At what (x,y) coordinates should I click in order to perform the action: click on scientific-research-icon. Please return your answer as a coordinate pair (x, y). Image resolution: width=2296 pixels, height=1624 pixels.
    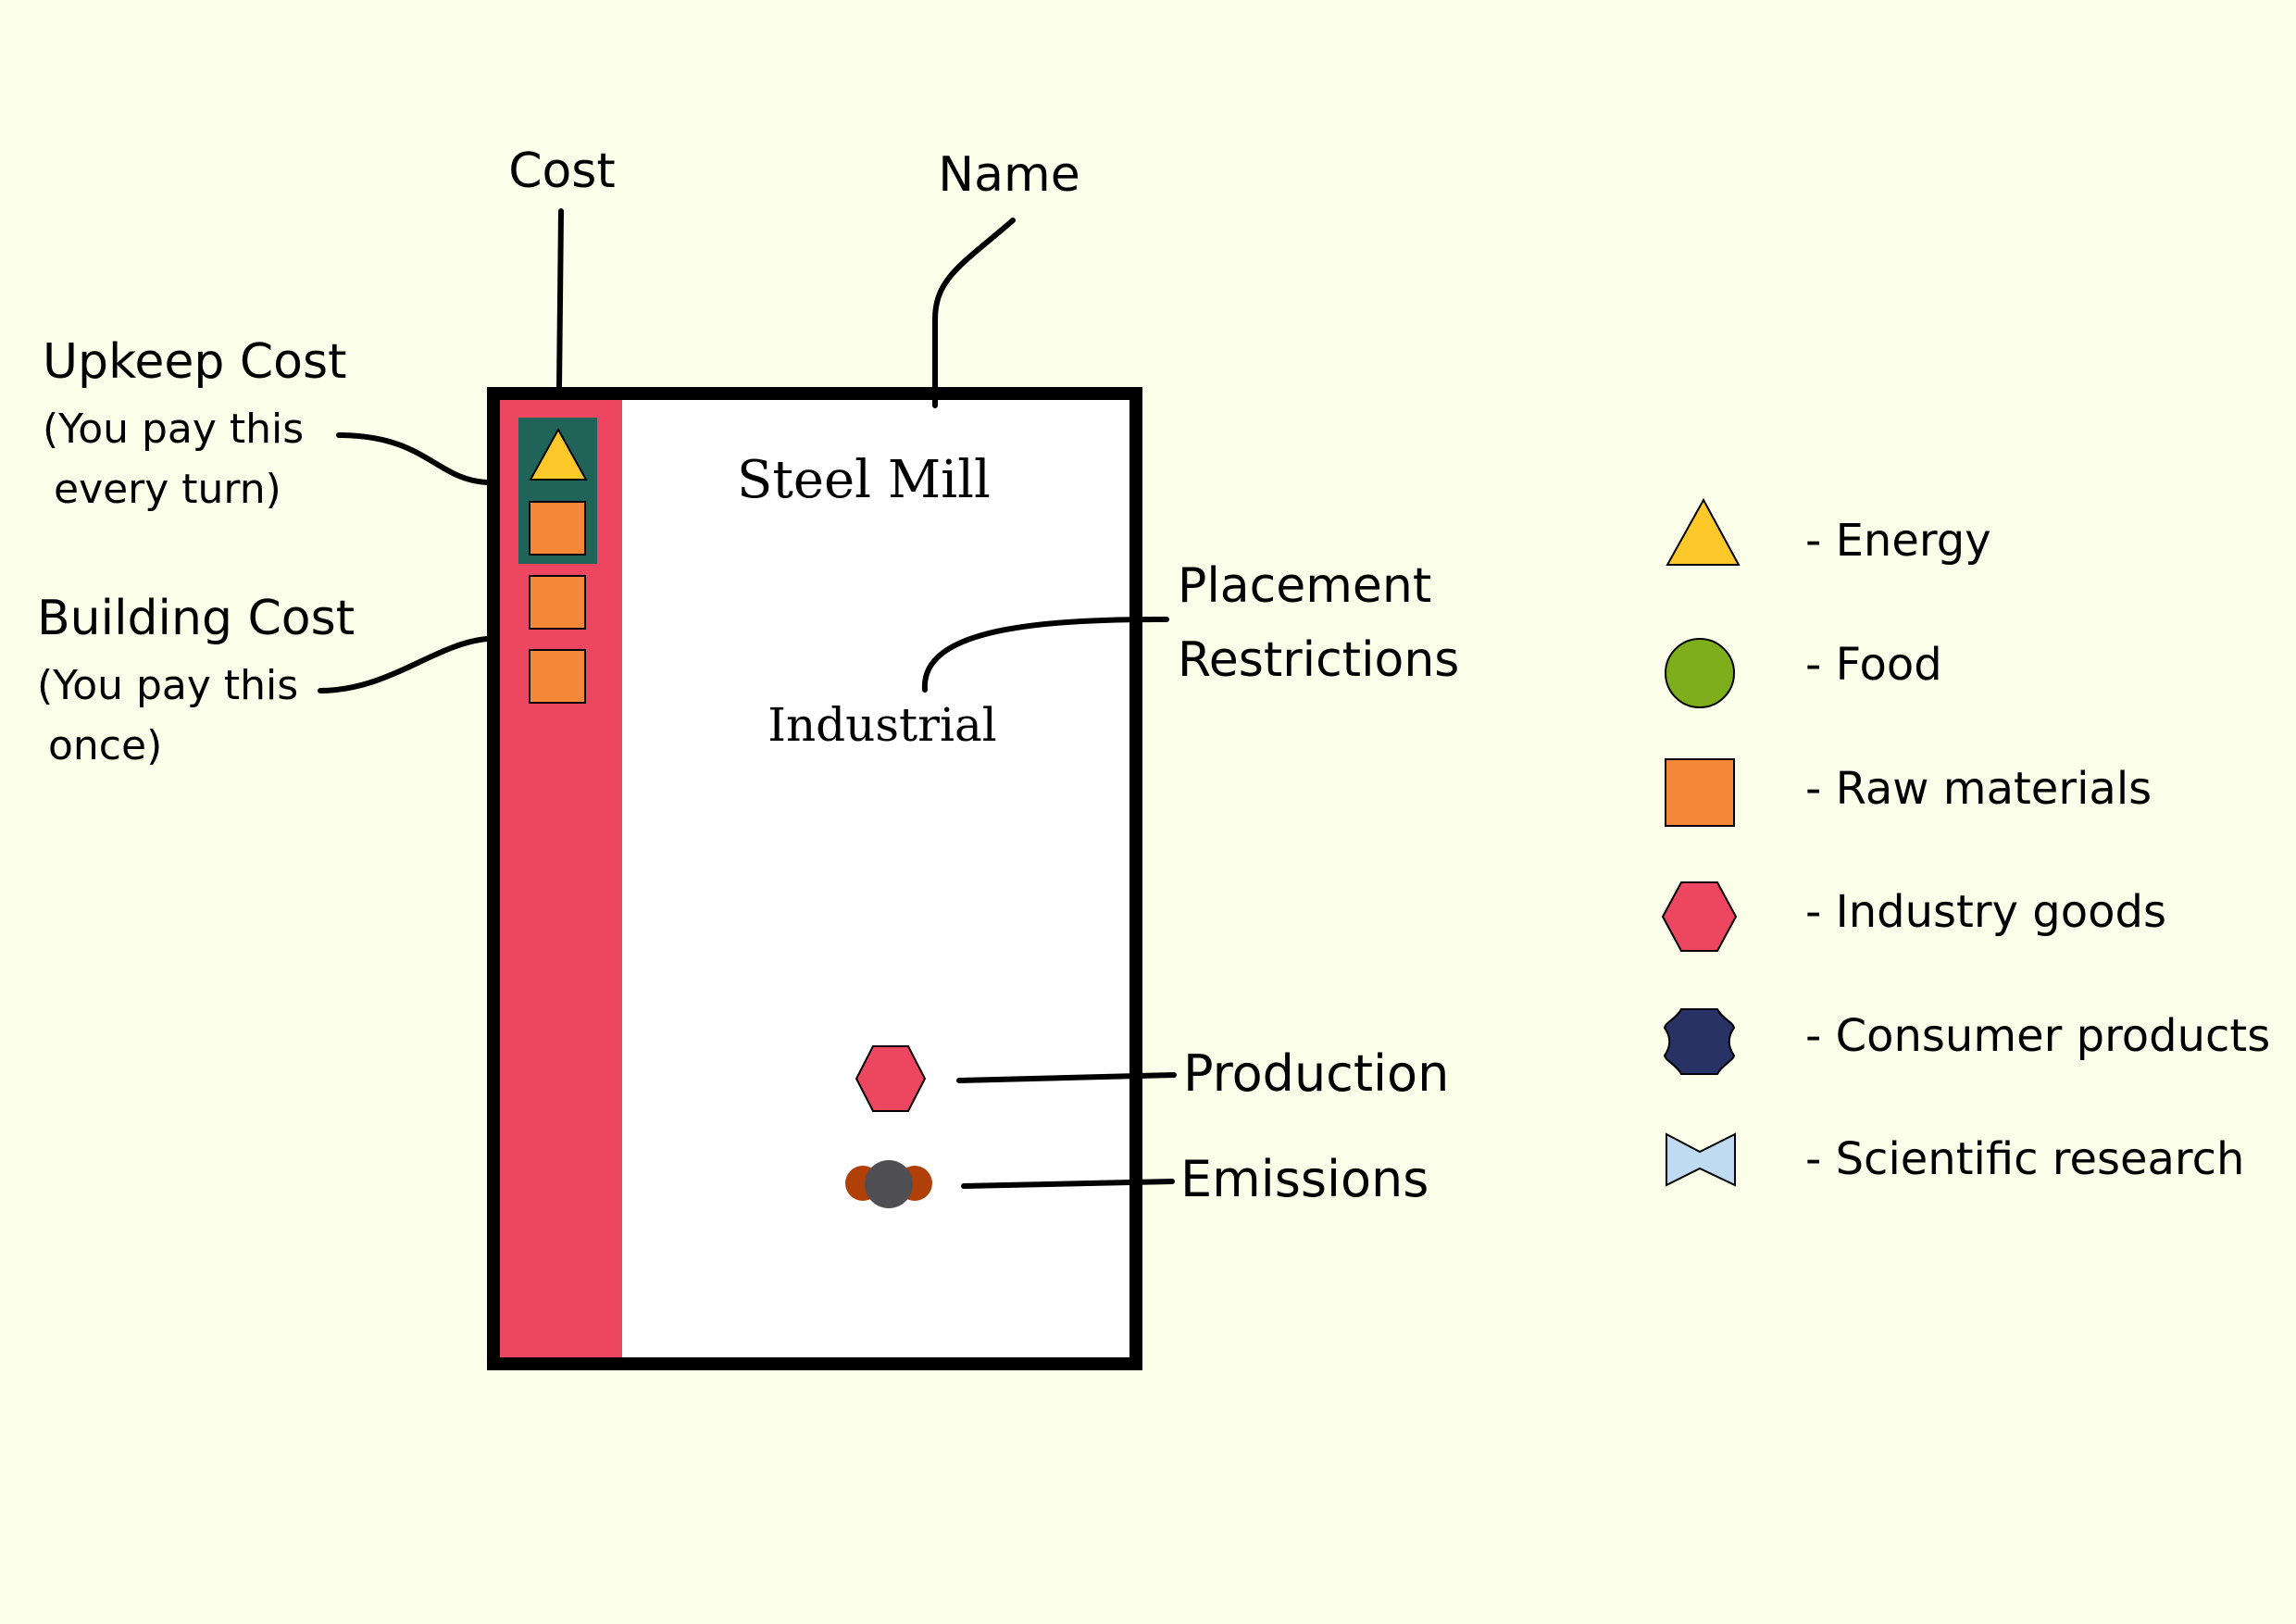
    Looking at the image, I should click on (1701, 1159).